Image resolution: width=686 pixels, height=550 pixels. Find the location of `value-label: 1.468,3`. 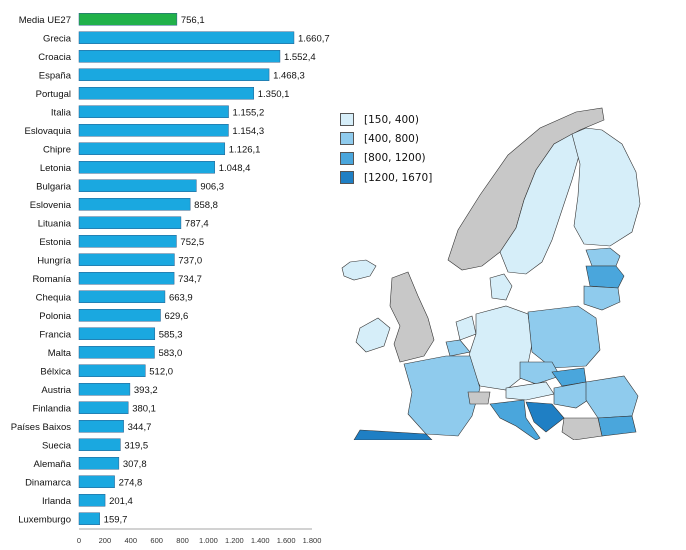

value-label: 1.468,3 is located at coordinates (289, 75).